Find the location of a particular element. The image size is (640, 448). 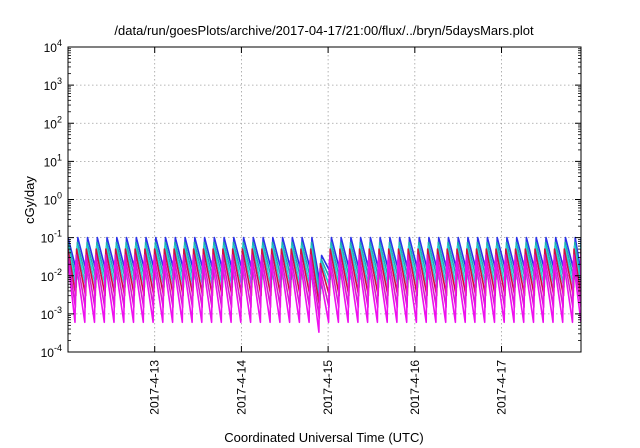

x-tick-label: 2017-4-17 is located at coordinates (502, 387).